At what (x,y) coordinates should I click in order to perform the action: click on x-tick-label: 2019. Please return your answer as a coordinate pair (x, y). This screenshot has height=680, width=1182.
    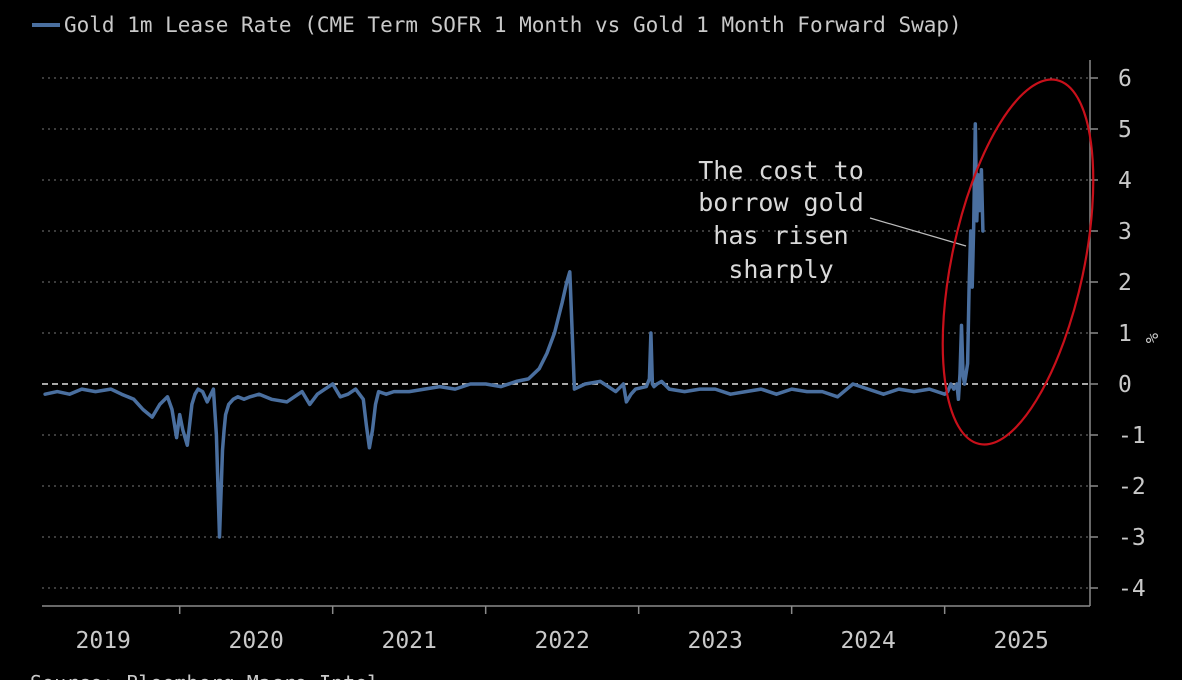
    Looking at the image, I should click on (103, 641).